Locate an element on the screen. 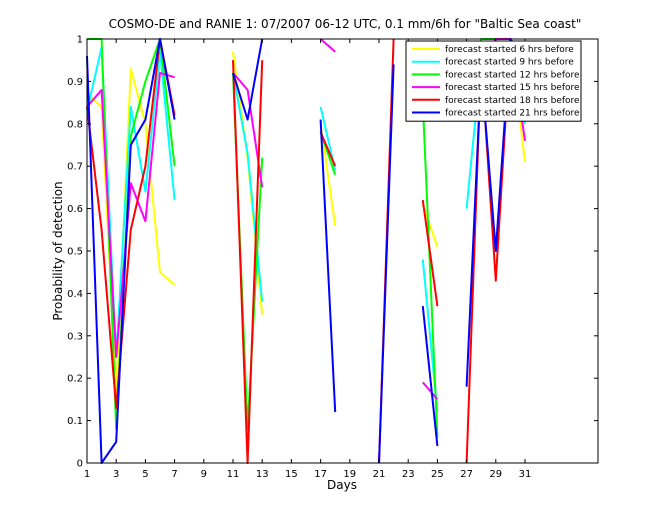  legend-box is located at coordinates (493, 81).